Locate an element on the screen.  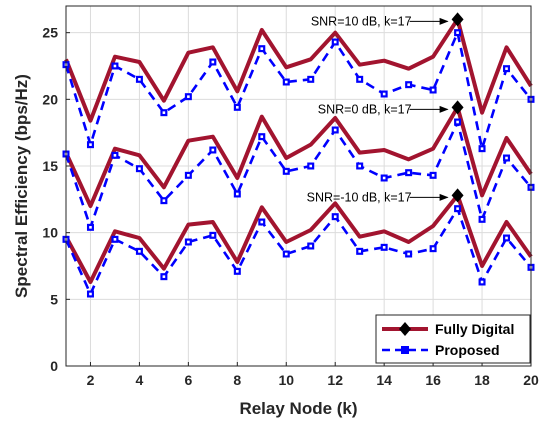
x-tick-label: 20 is located at coordinates (531, 380).